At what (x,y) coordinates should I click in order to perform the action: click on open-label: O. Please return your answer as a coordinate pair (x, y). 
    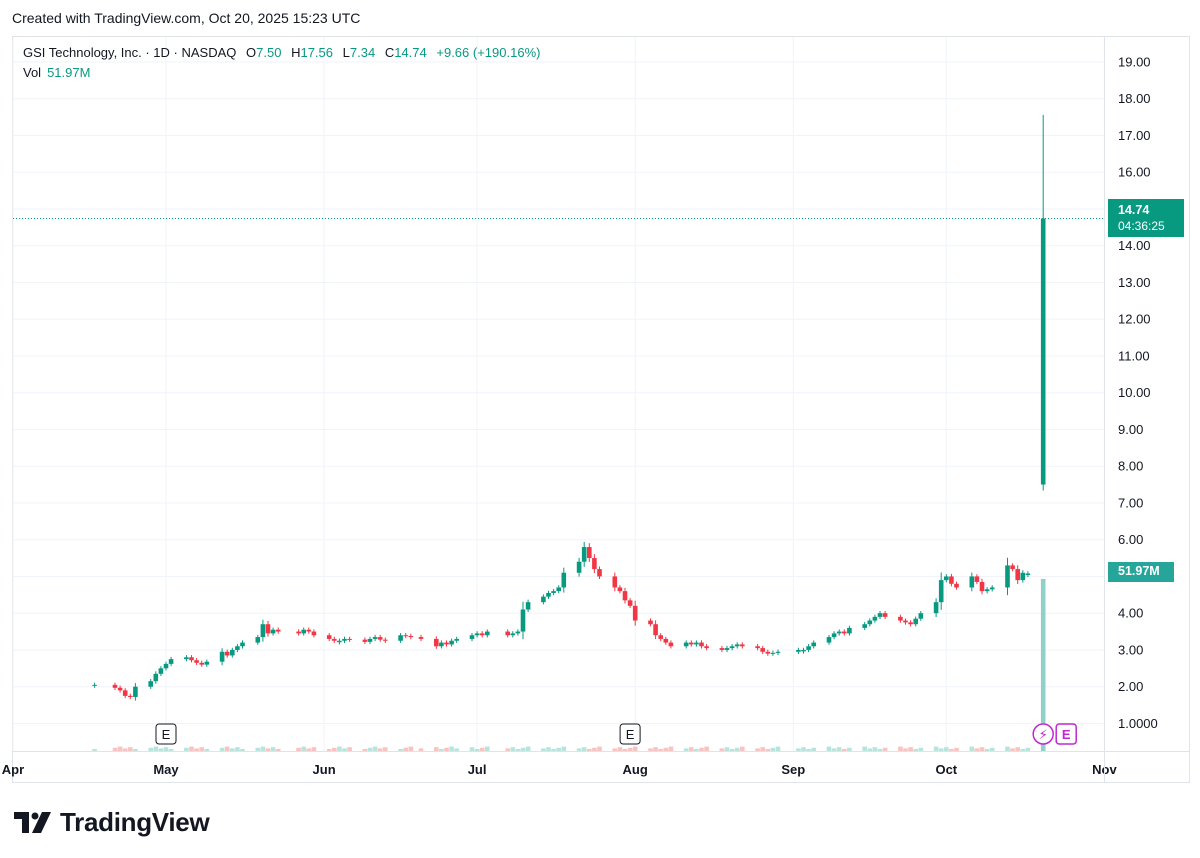
    Looking at the image, I should click on (251, 52).